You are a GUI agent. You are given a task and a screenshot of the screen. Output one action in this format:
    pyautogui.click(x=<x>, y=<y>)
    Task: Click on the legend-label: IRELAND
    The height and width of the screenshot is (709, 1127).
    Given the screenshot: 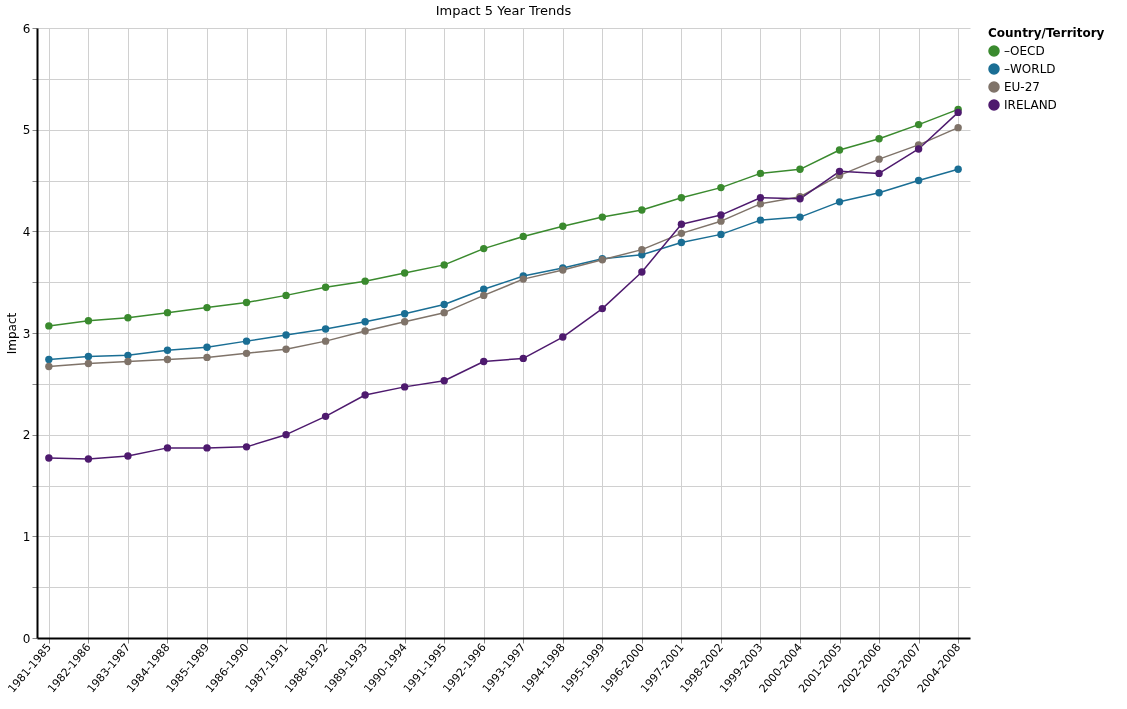 What is the action you would take?
    pyautogui.click(x=1030, y=105)
    